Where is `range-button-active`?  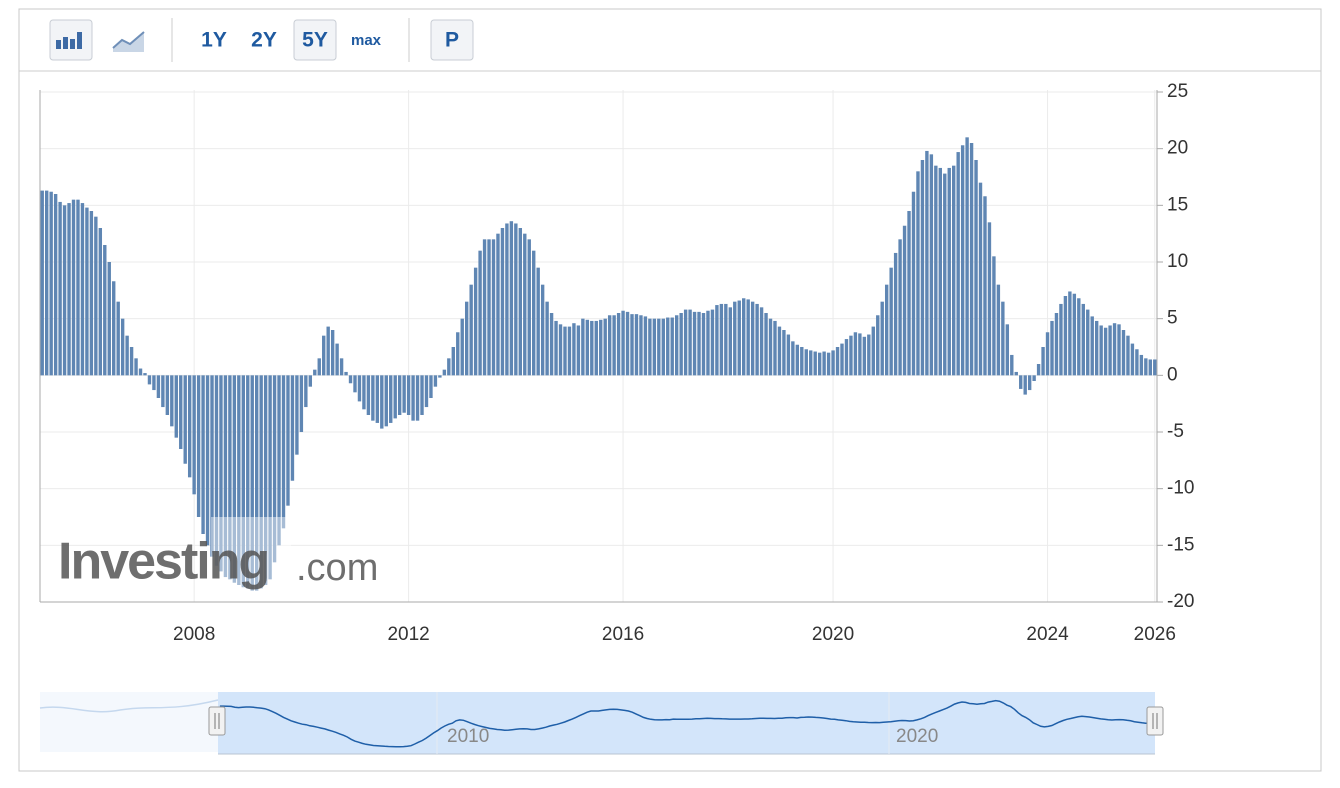 range-button-active is located at coordinates (315, 40).